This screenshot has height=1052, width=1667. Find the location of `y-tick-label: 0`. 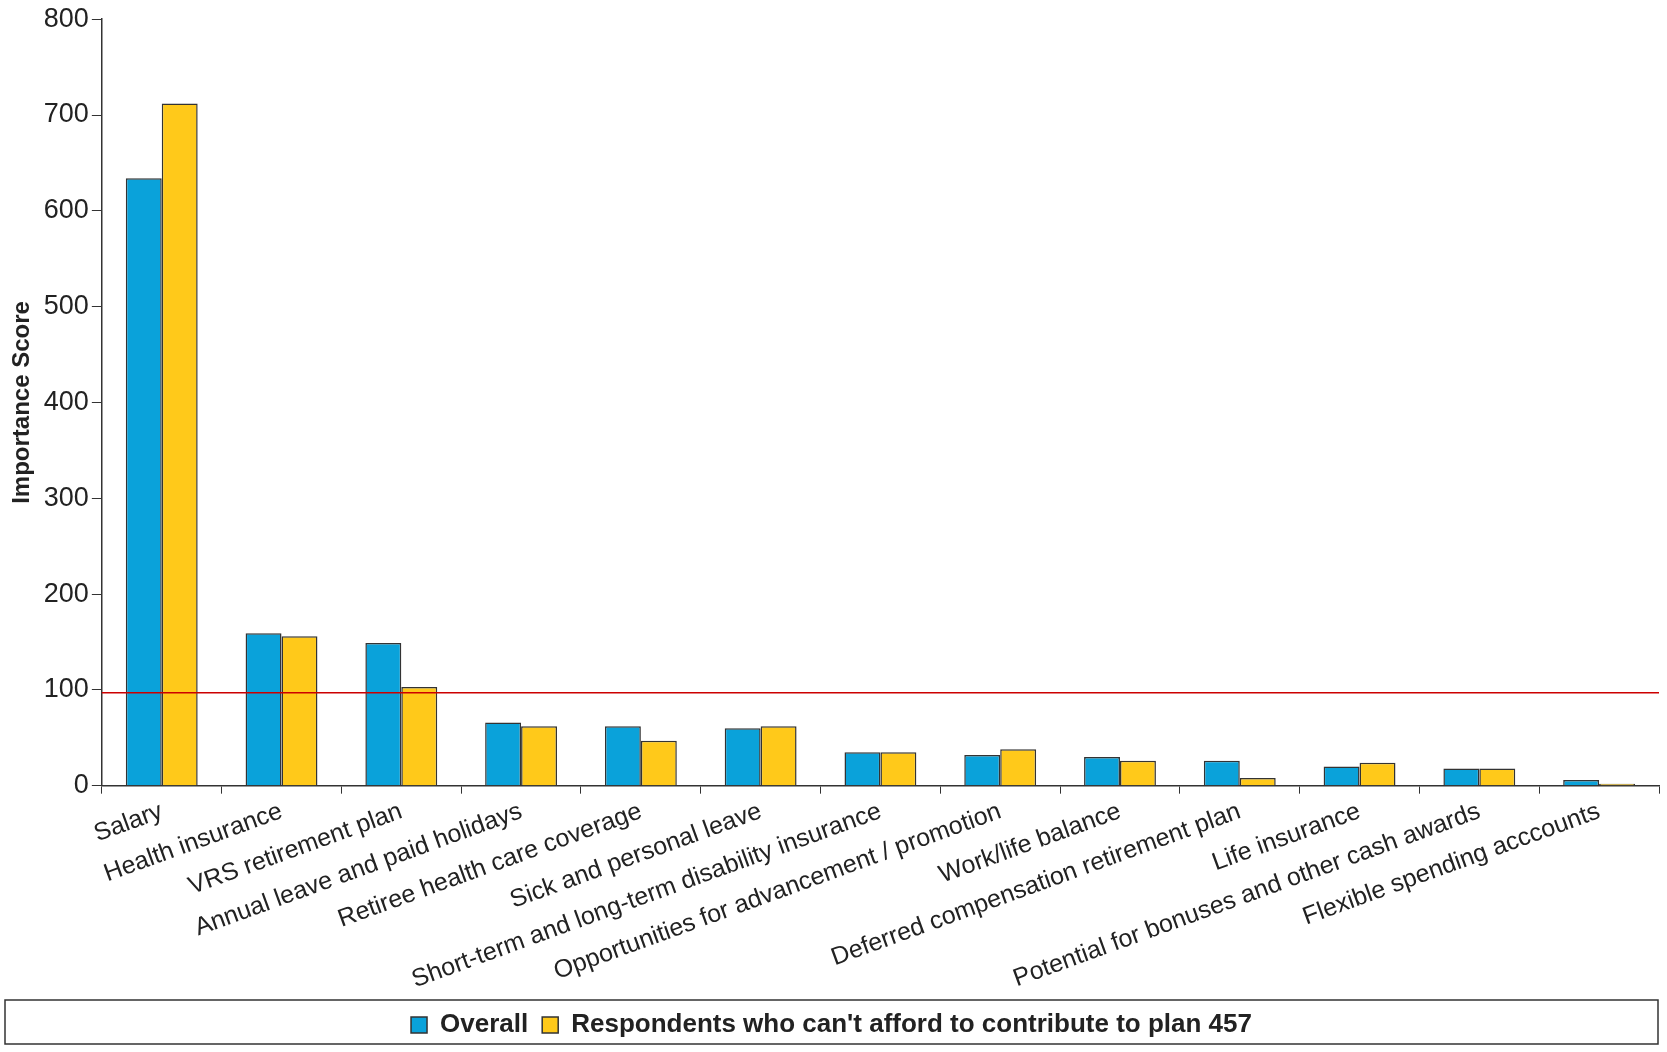

y-tick-label: 0 is located at coordinates (81, 784).